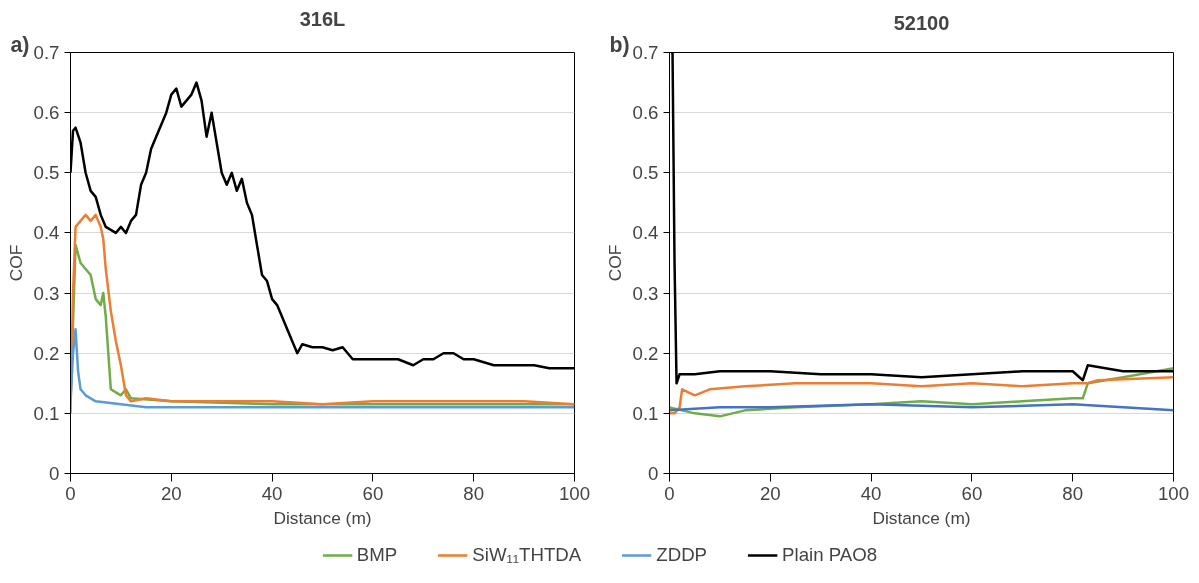 Image resolution: width=1199 pixels, height=583 pixels. I want to click on legend-label: Plain PAO8, so click(830, 555).